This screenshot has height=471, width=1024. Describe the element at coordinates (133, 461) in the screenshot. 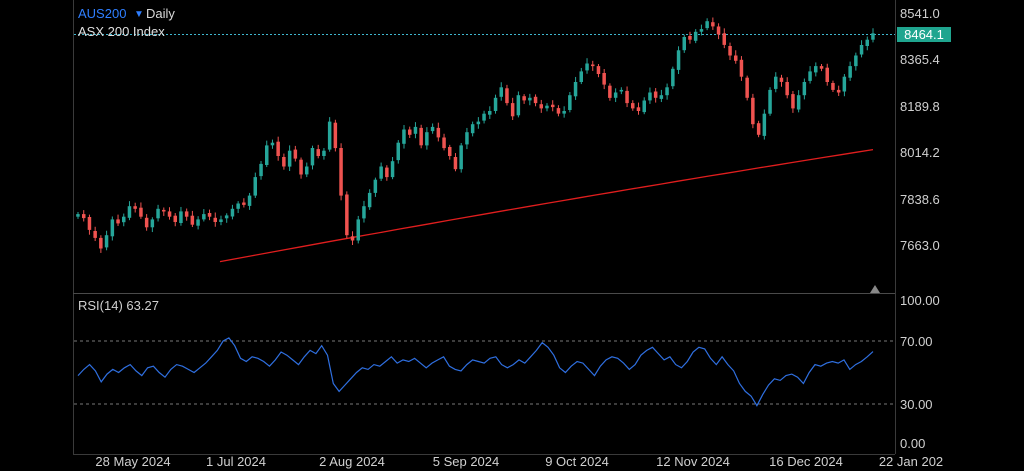

I see `time-tick-label: 28 May 2024` at that location.